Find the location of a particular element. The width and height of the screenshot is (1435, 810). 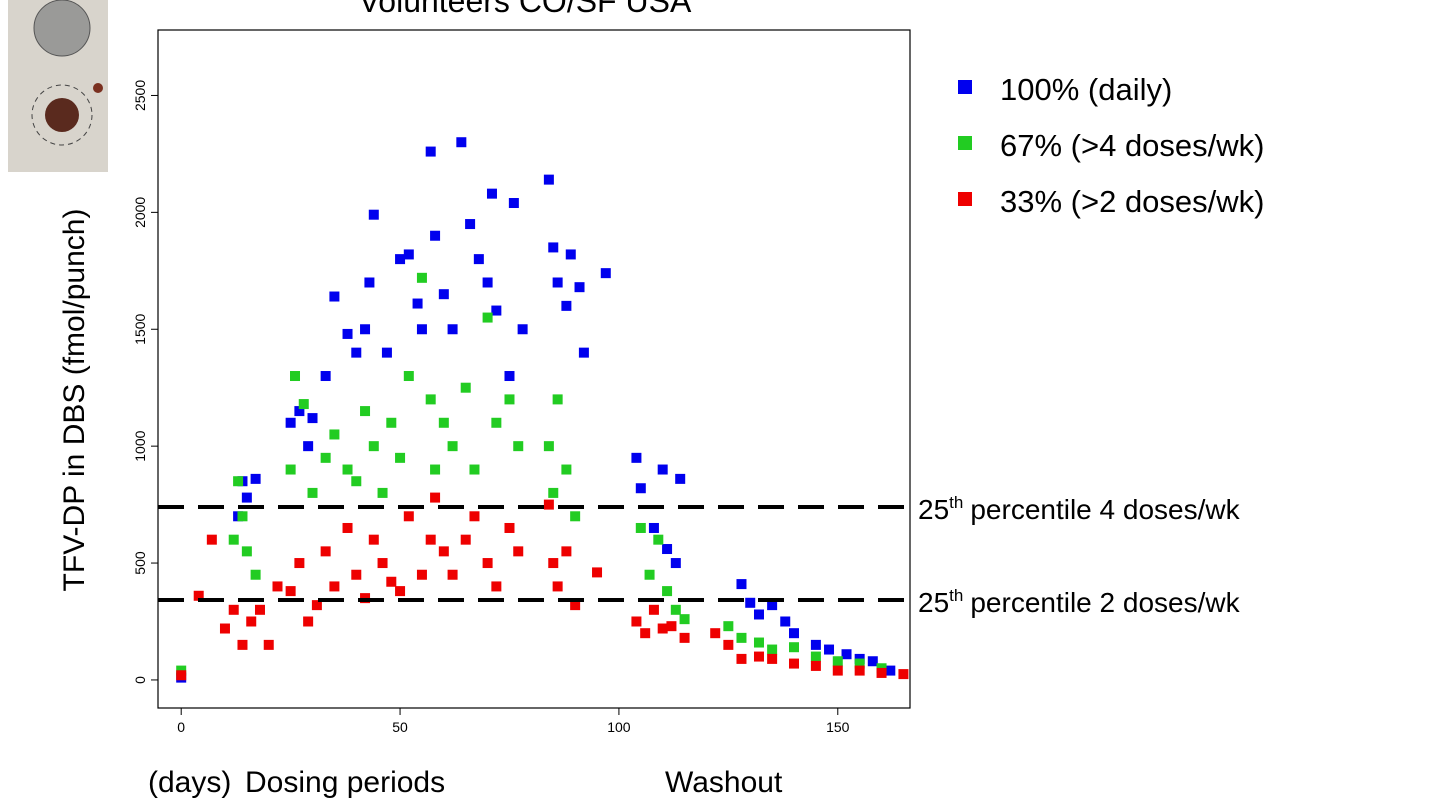

reference-suffix: th is located at coordinates (956, 595).